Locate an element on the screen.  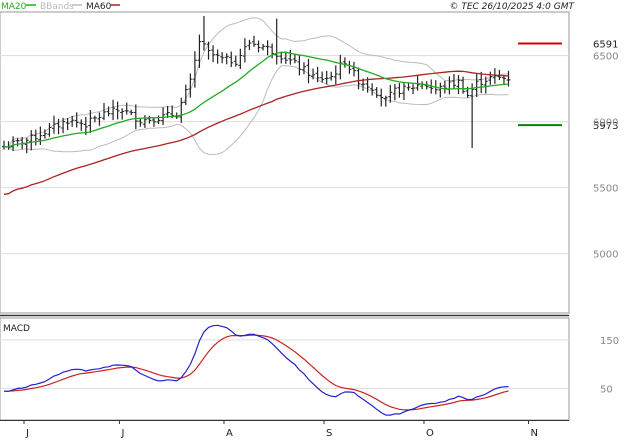
macd-grid is located at coordinates (284, 364).